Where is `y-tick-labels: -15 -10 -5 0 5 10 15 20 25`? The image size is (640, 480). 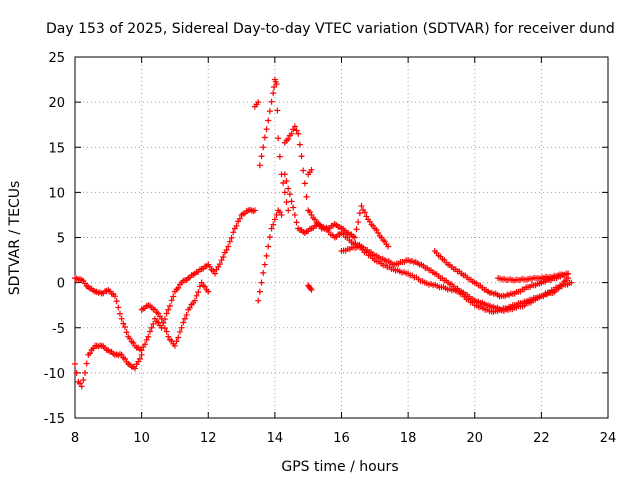 y-tick-labels: -15 -10 -5 0 5 10 15 20 25 is located at coordinates (54, 239).